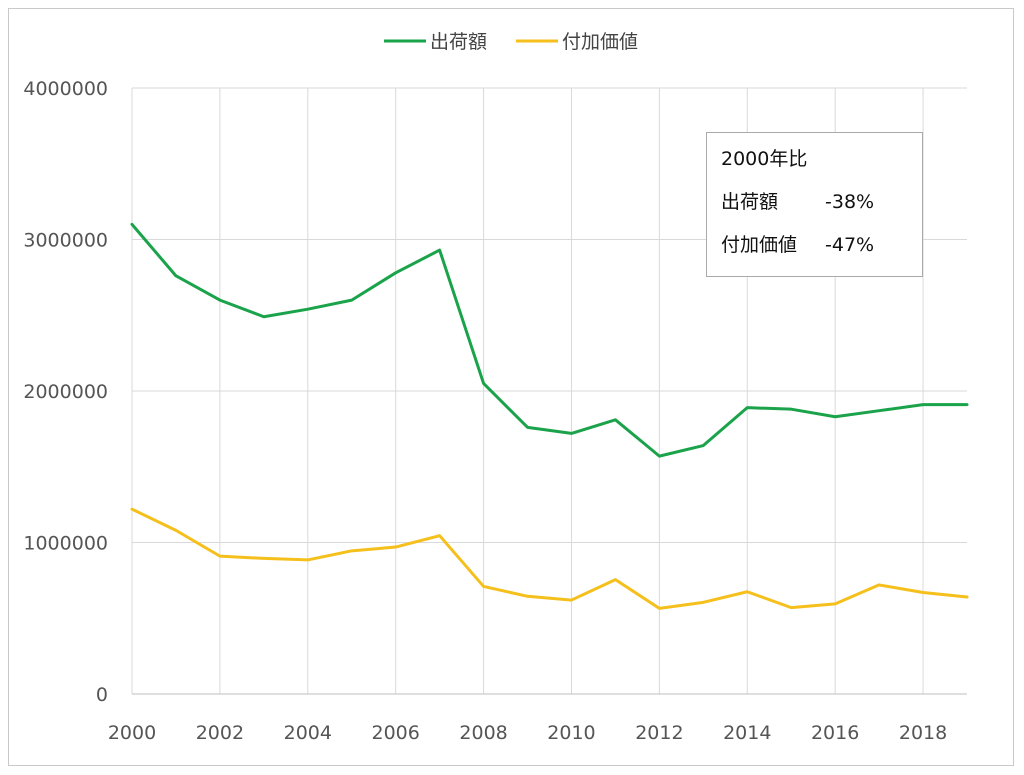 The image size is (1024, 775). Describe the element at coordinates (220, 733) in the screenshot. I see `x-tick-label: 2002` at that location.